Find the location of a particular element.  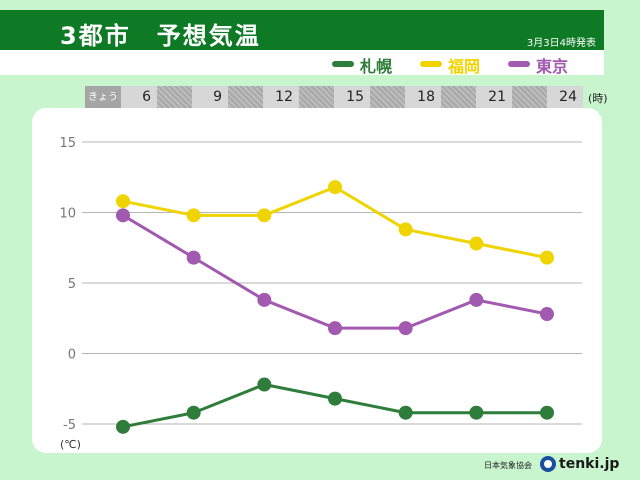

y-tick-label: 15 is located at coordinates (67, 143).